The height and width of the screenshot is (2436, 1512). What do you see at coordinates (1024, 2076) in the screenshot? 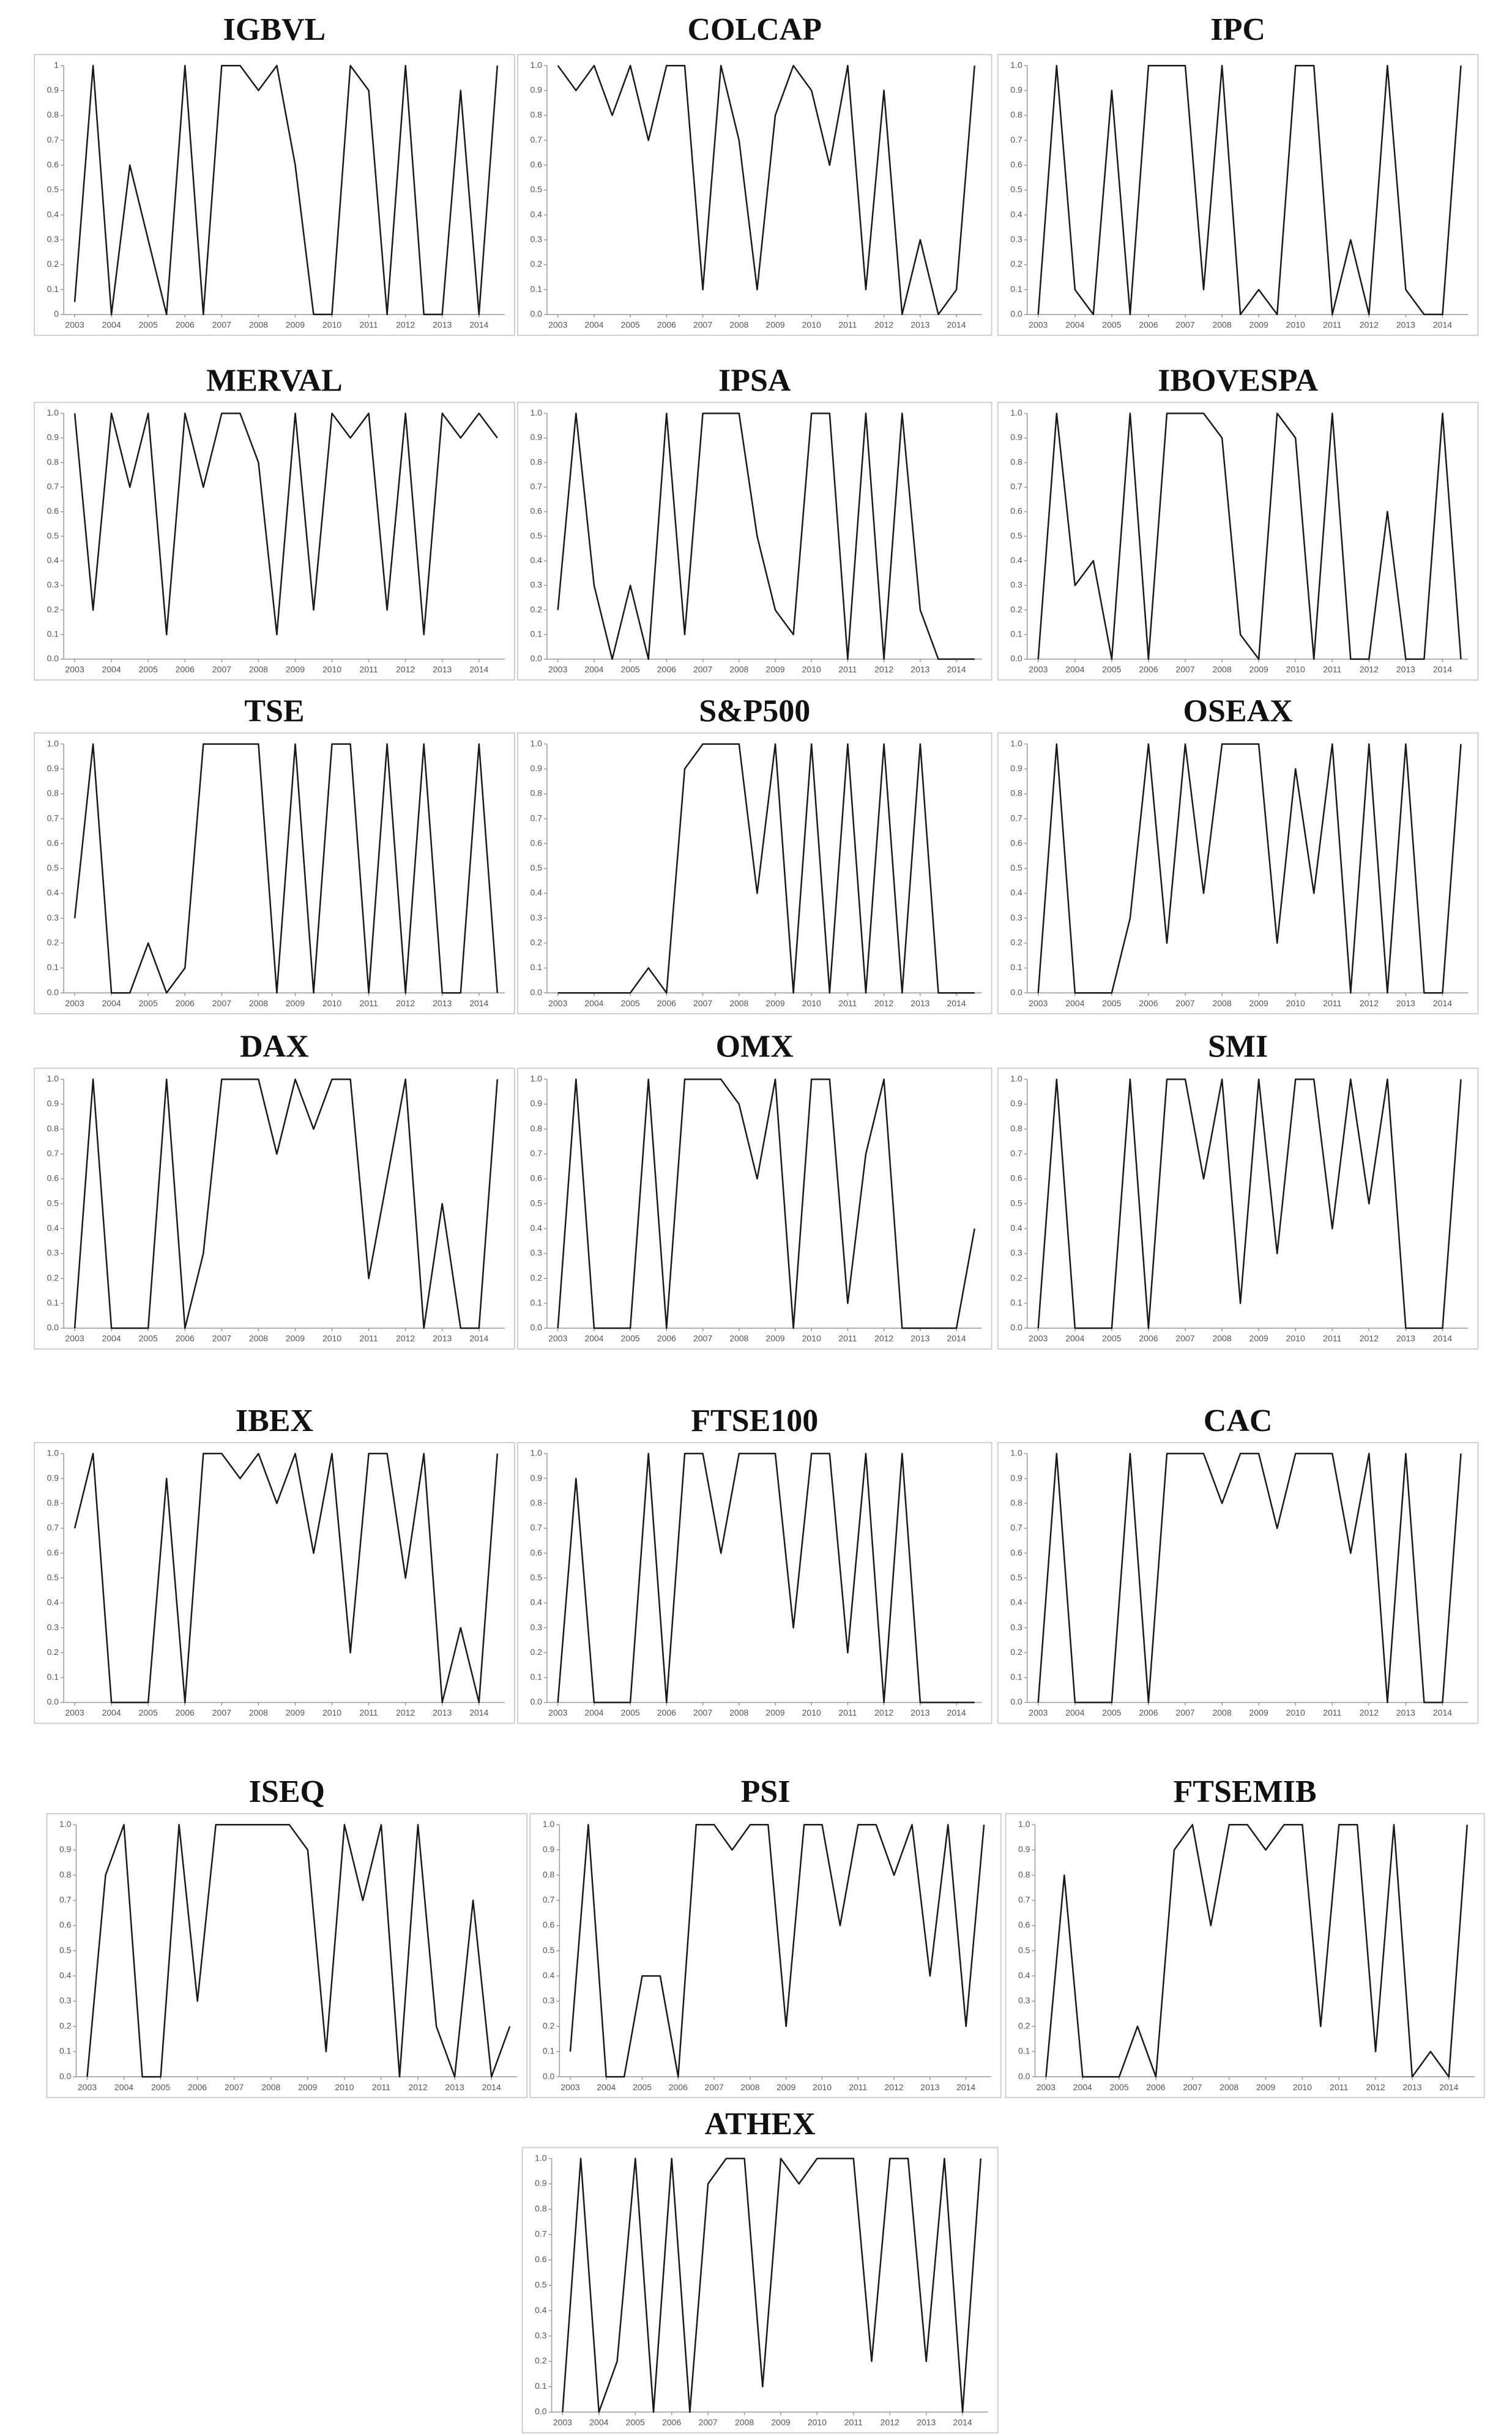
I see `y-tick-label: 0.0` at bounding box center [1024, 2076].